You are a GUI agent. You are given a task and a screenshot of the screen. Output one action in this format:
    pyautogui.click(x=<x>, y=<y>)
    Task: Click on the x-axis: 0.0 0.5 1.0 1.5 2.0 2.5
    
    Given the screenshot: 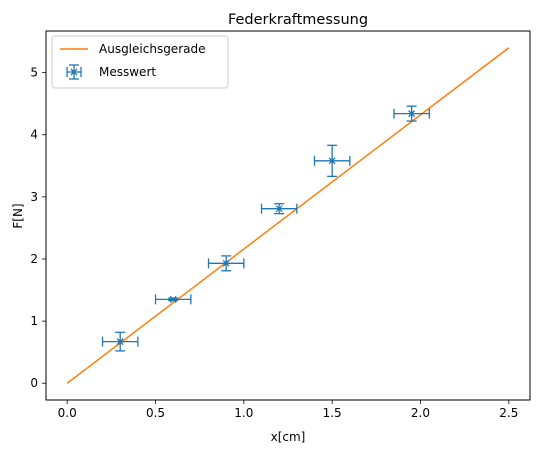 What is the action you would take?
    pyautogui.click(x=288, y=410)
    